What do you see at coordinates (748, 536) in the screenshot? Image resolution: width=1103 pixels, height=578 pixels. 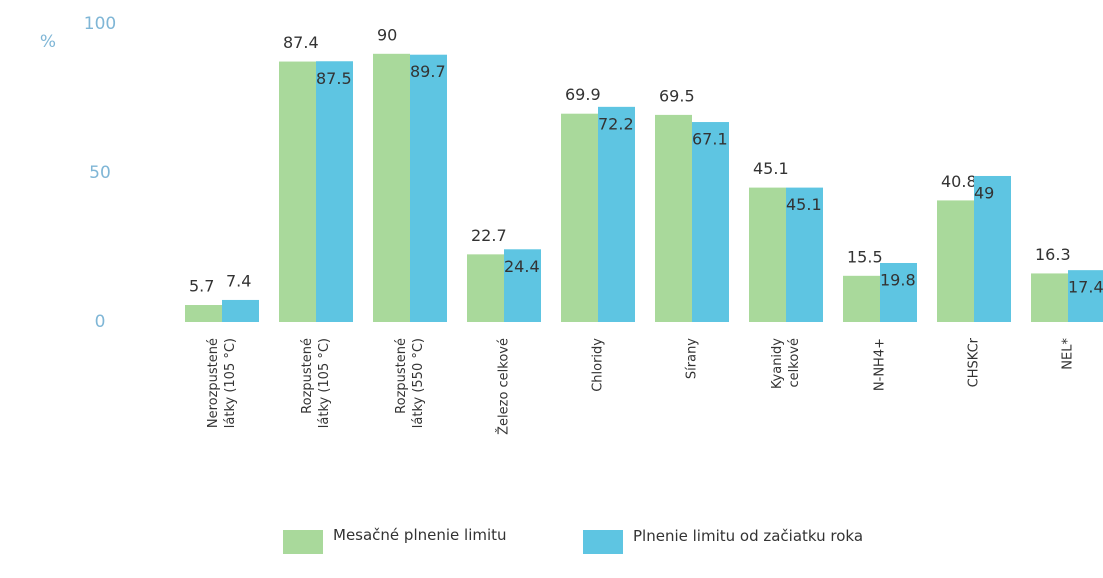 I see `legend-label: Plnenie limitu od začiatku roka` at bounding box center [748, 536].